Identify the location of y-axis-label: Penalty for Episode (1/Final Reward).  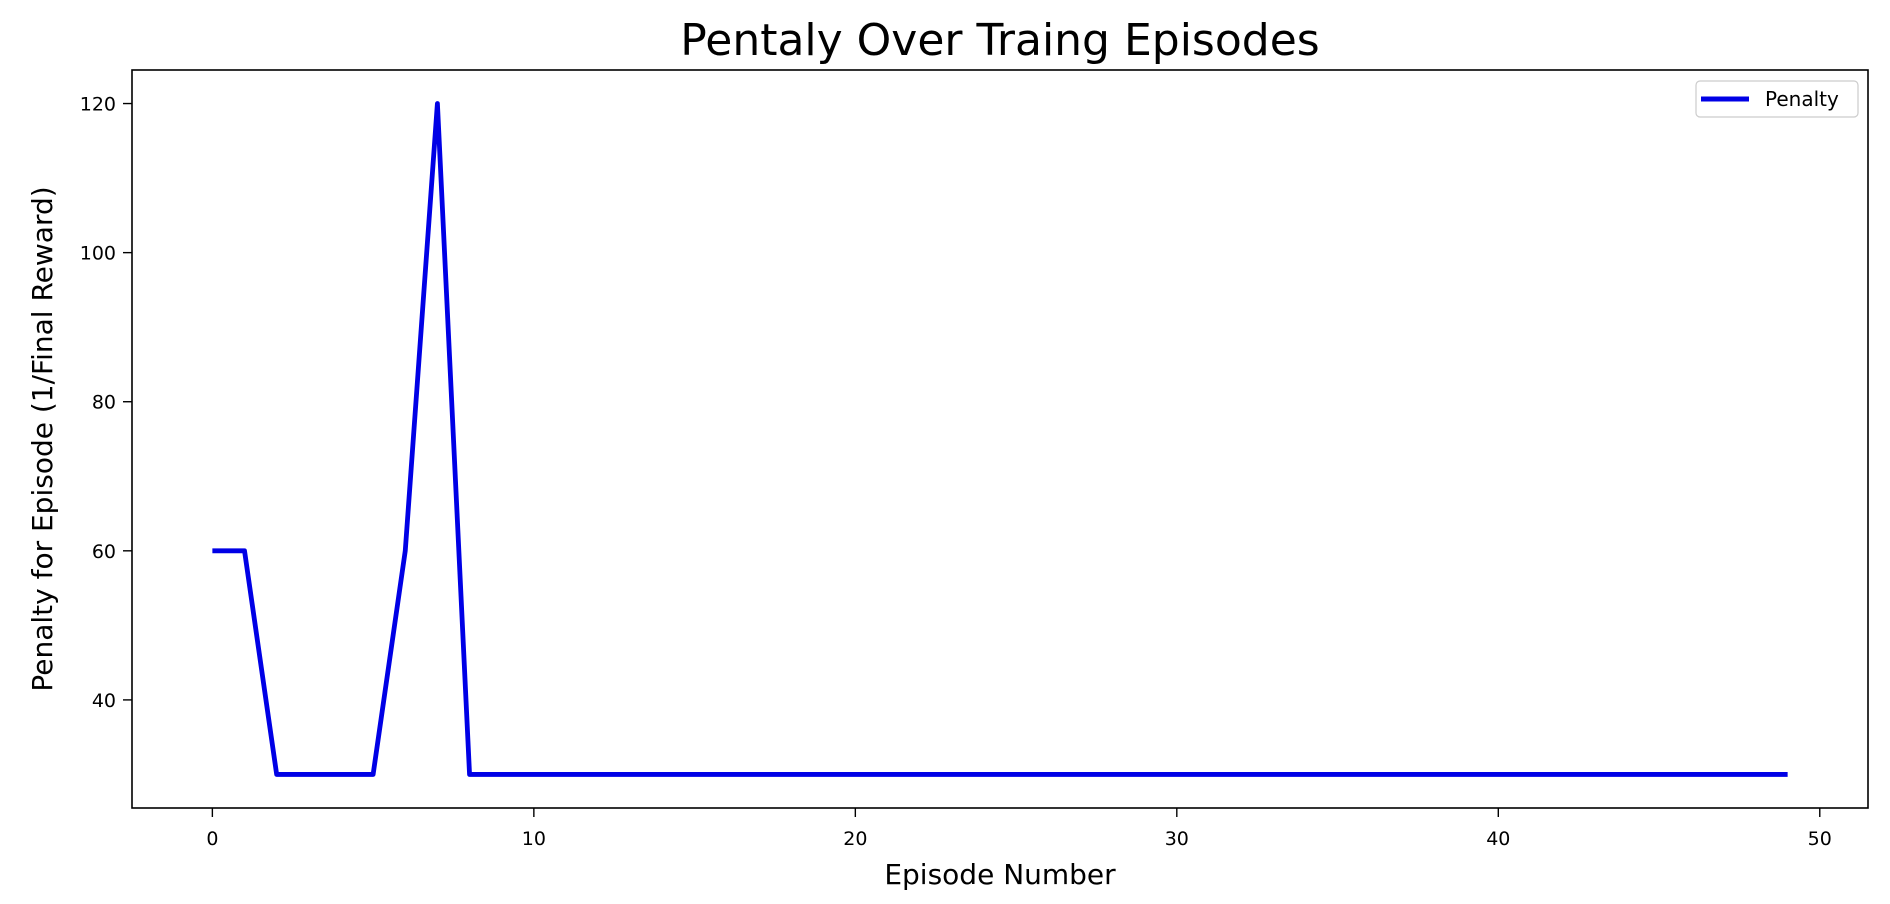
(42, 438).